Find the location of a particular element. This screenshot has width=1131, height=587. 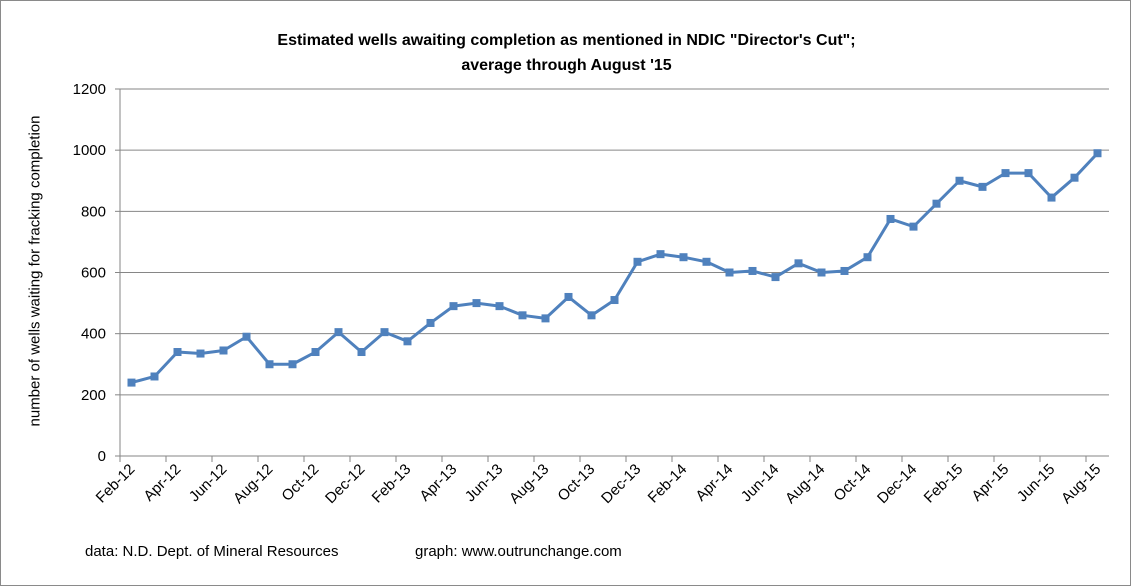

x-tick-label: Jun-14 is located at coordinates (760, 483).